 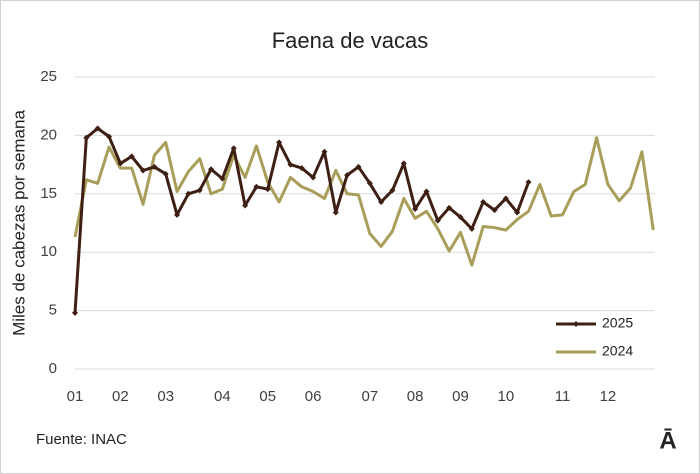 What do you see at coordinates (563, 396) in the screenshot?
I see `x-tick-label: 11` at bounding box center [563, 396].